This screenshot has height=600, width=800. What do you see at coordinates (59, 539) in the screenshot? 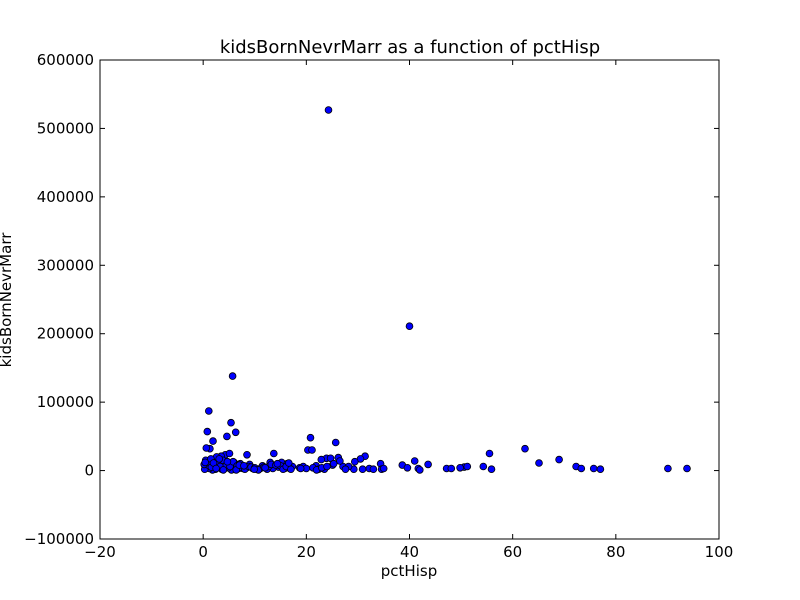
I see `y-tick-label: −100000` at bounding box center [59, 539].